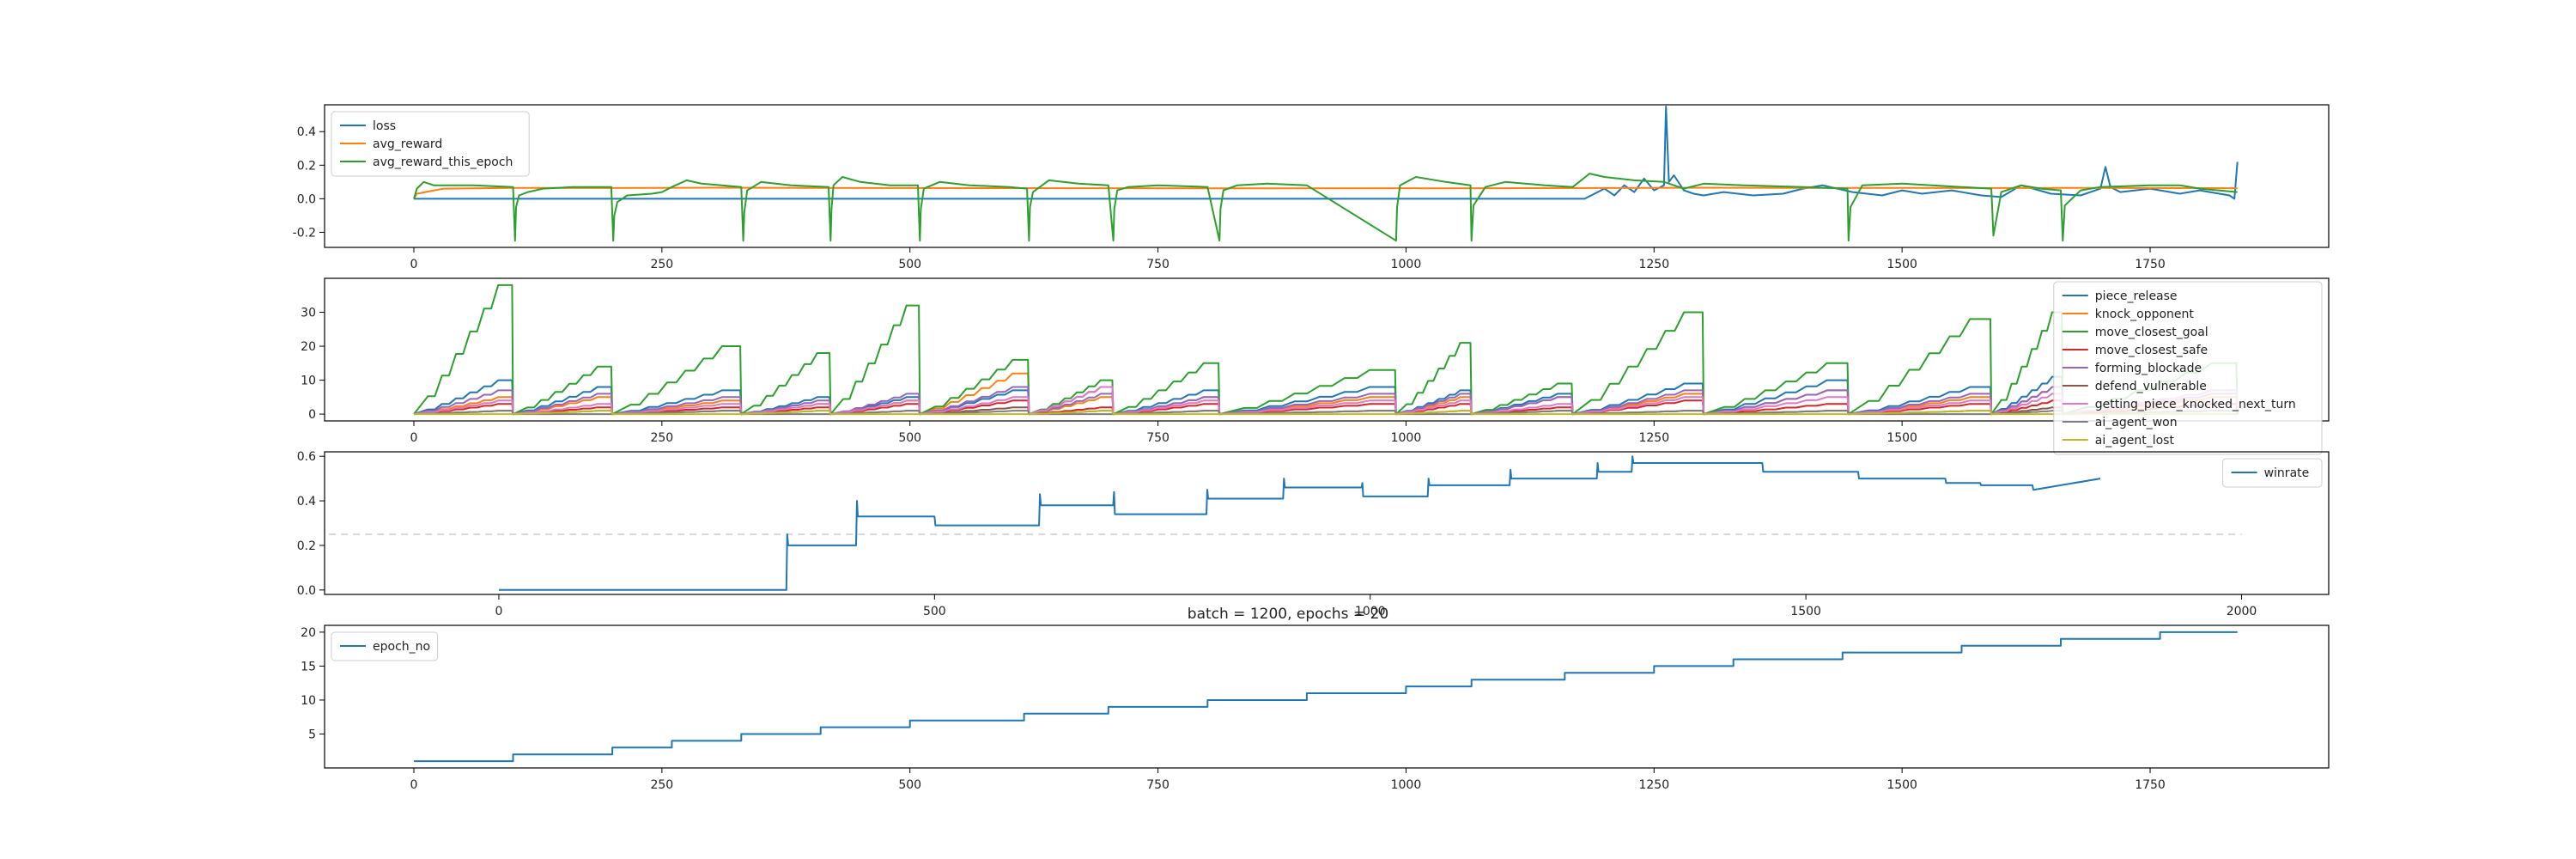  Describe the element at coordinates (1325, 193) in the screenshot. I see `series-line-avg-reward` at that location.